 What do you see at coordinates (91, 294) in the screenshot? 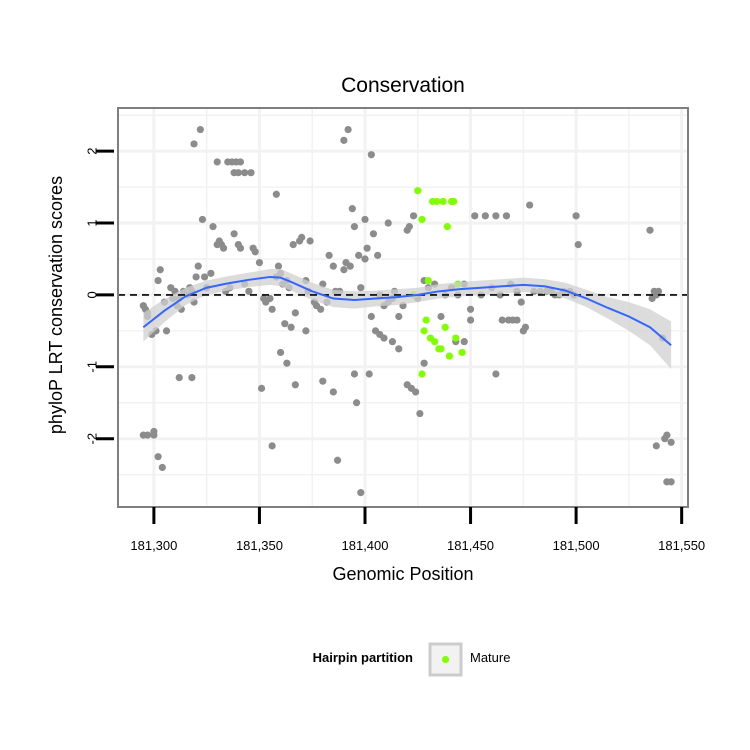
I see `y-tick-label: 0` at bounding box center [91, 294].